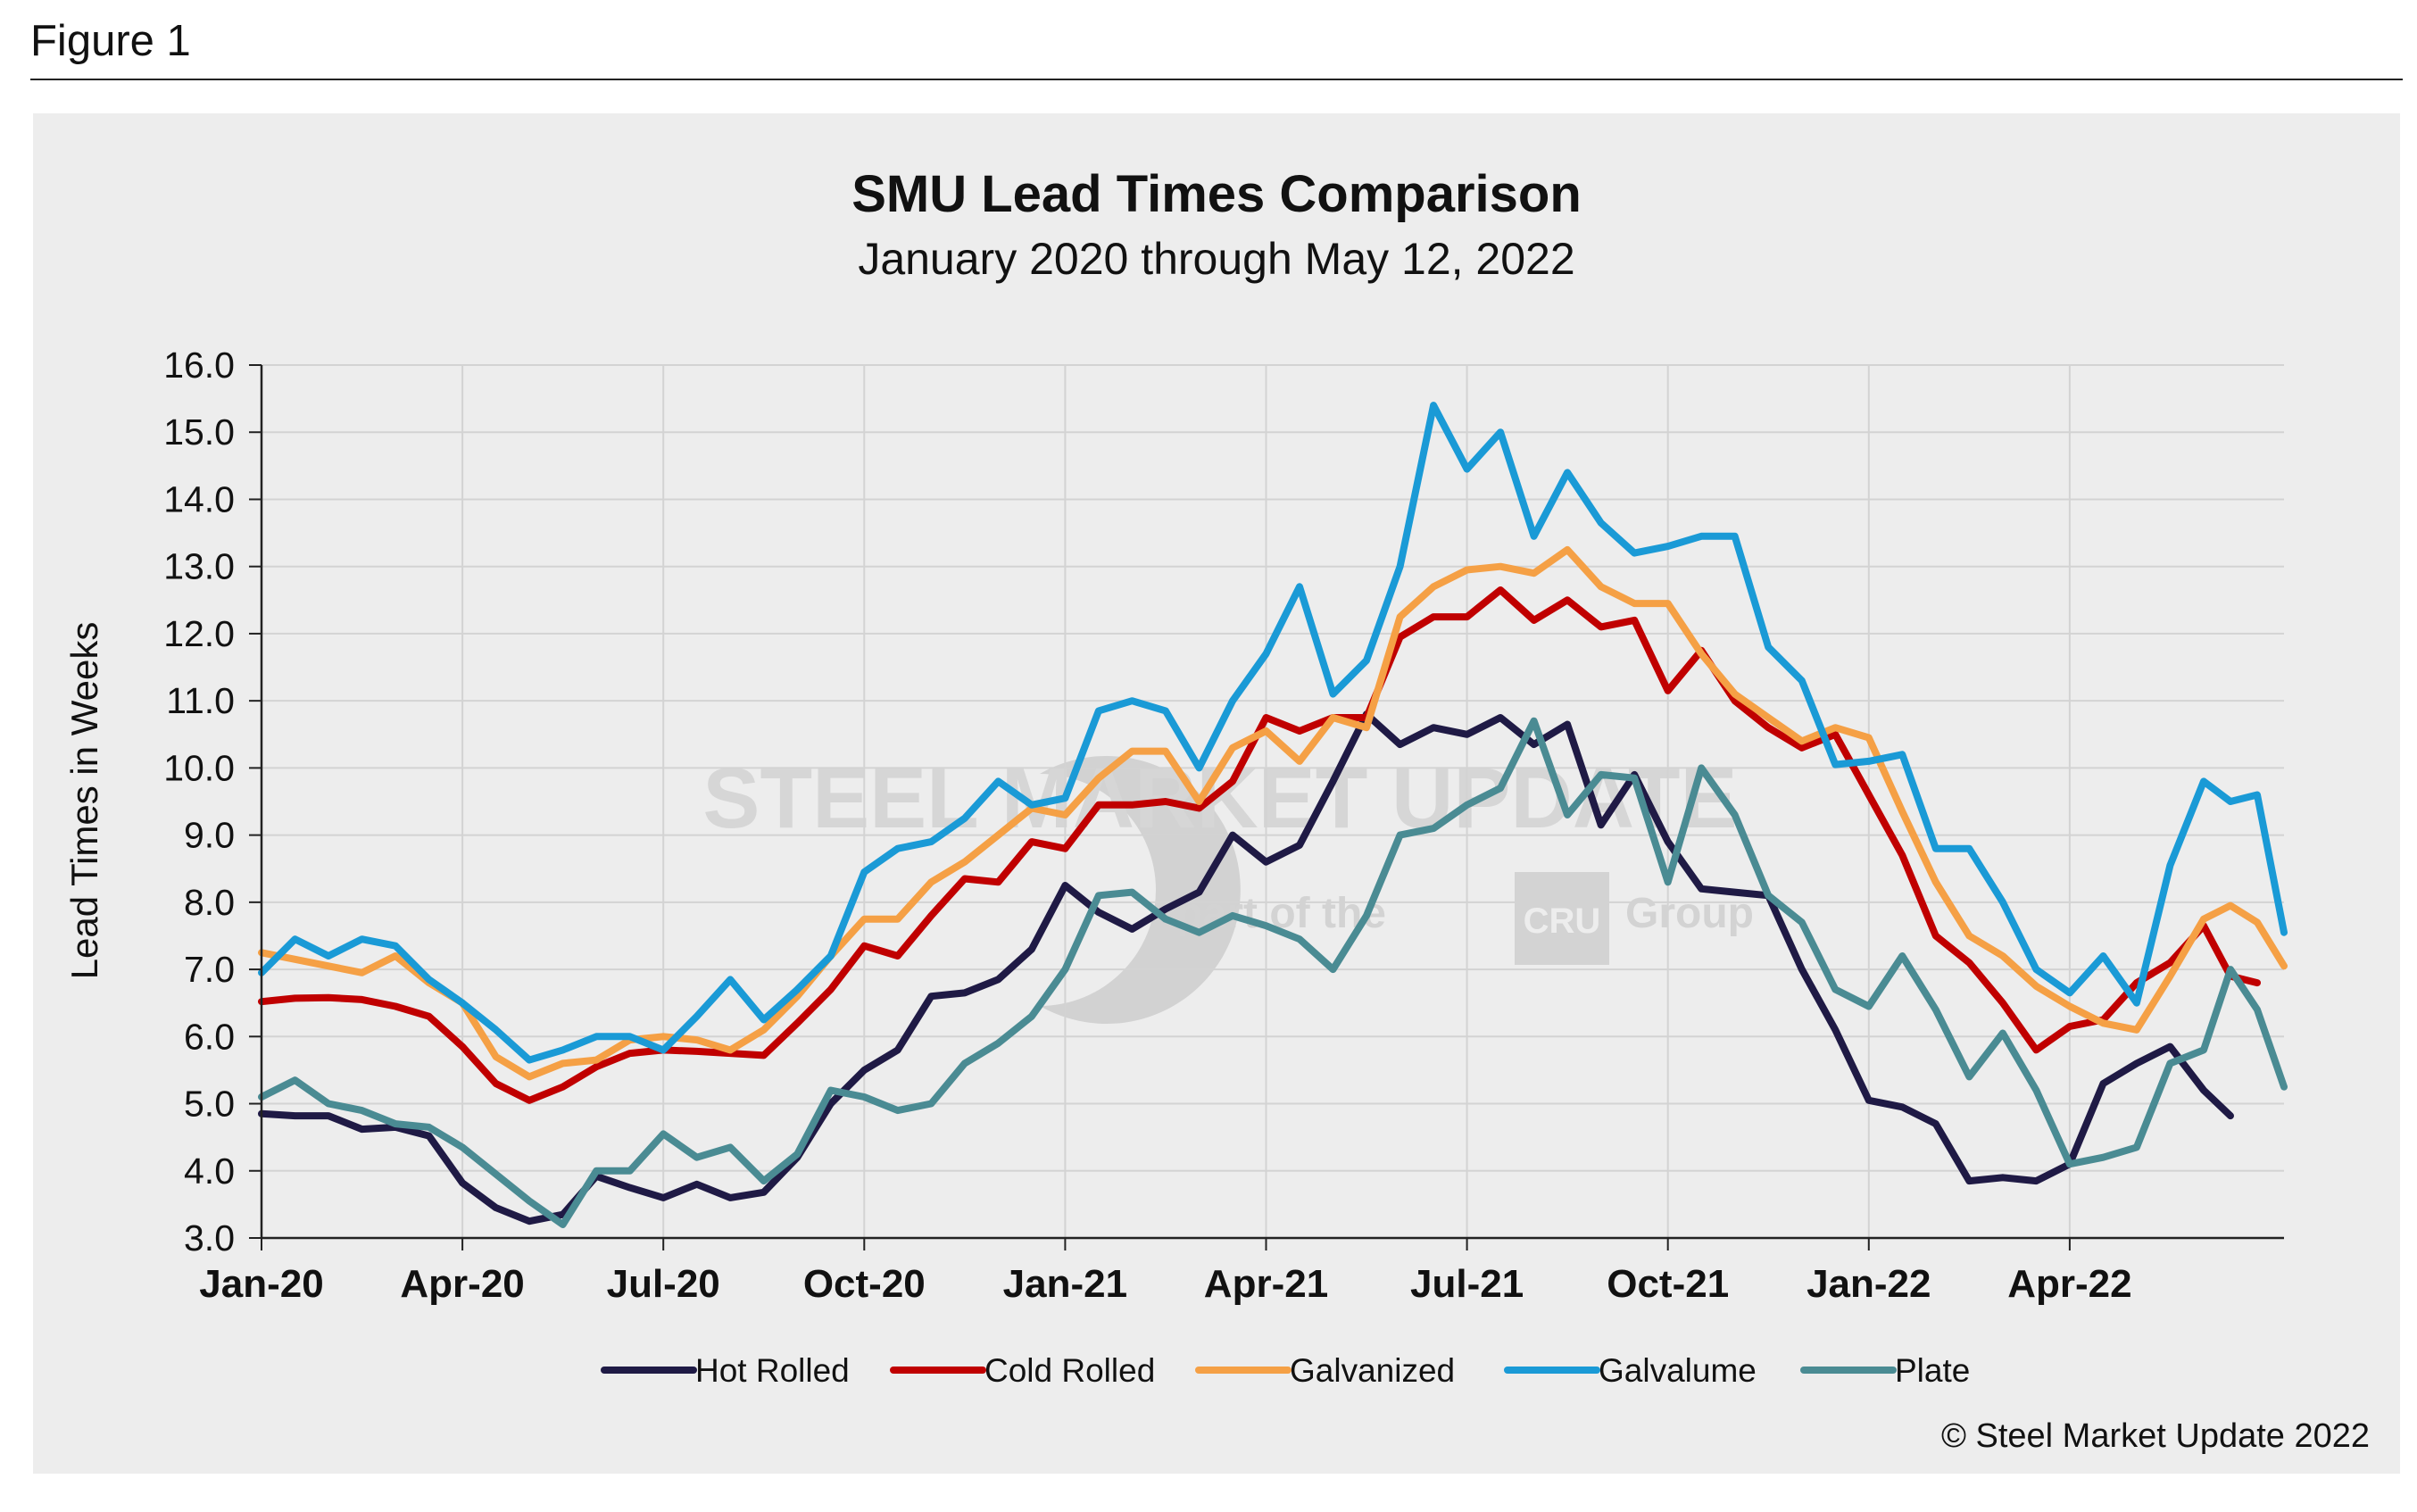  I want to click on y-tick-label: 15.0, so click(199, 432).